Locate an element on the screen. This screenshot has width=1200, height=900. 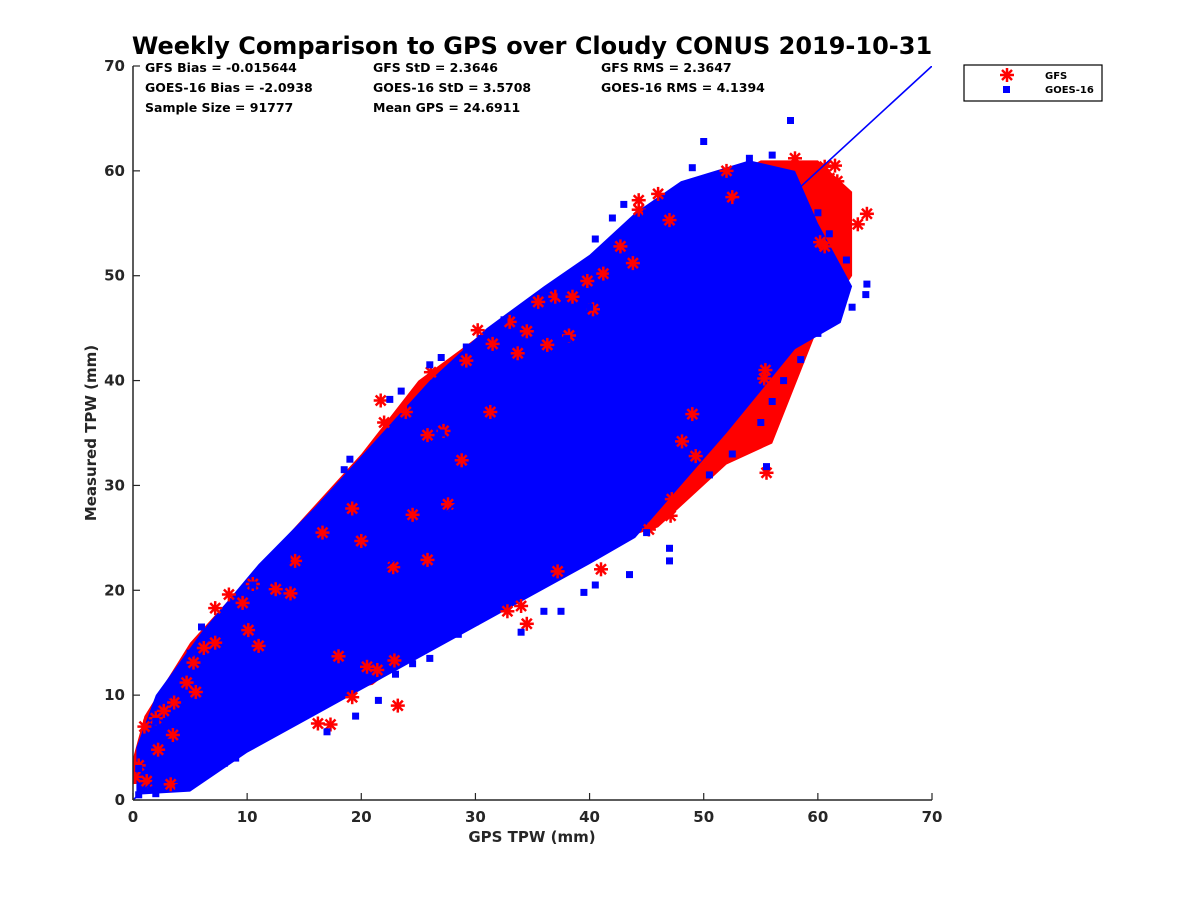
x-tick-label: 60 is located at coordinates (817, 817).